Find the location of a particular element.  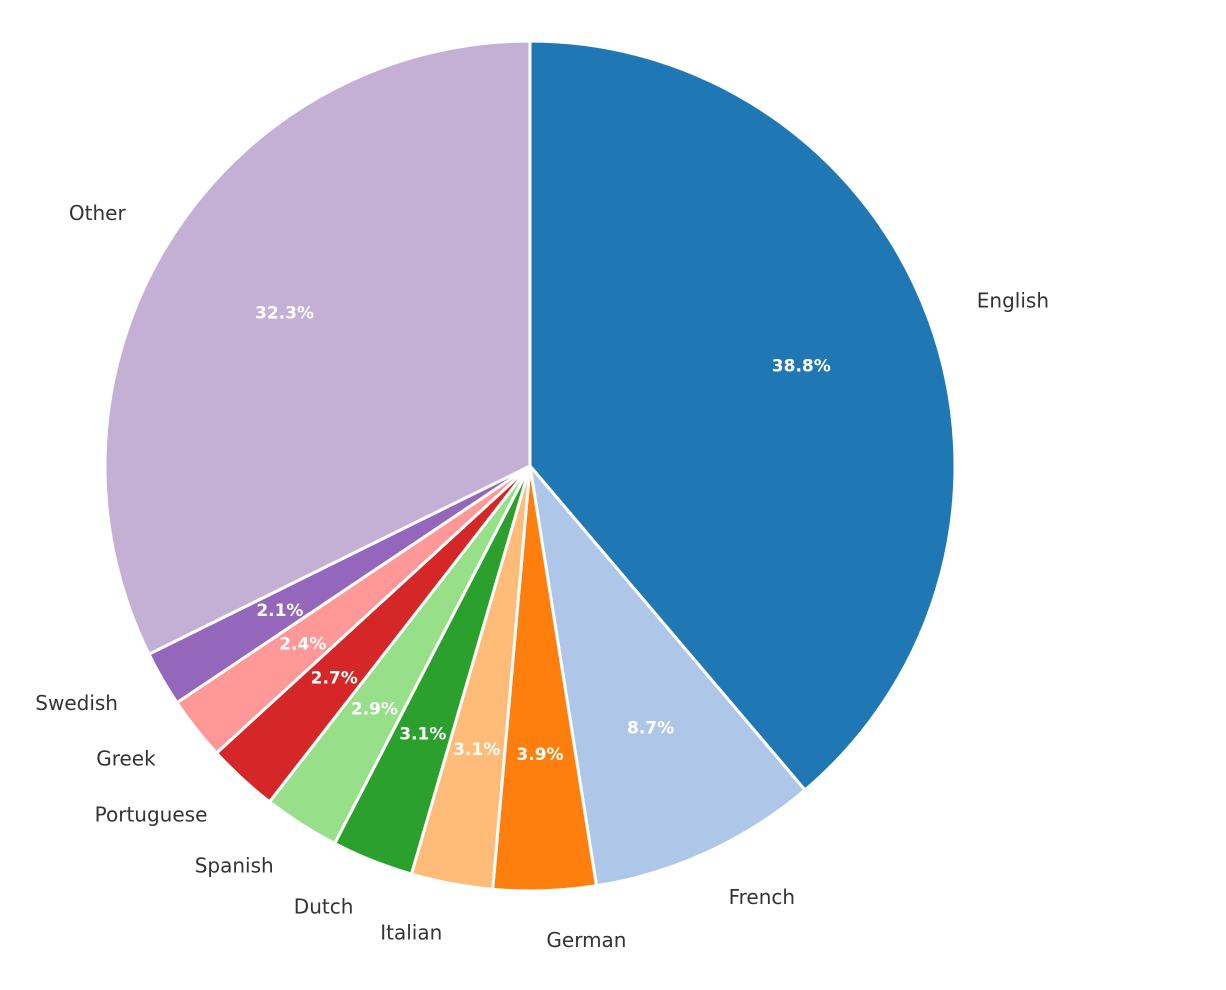

category-label-english: English is located at coordinates (1013, 300).